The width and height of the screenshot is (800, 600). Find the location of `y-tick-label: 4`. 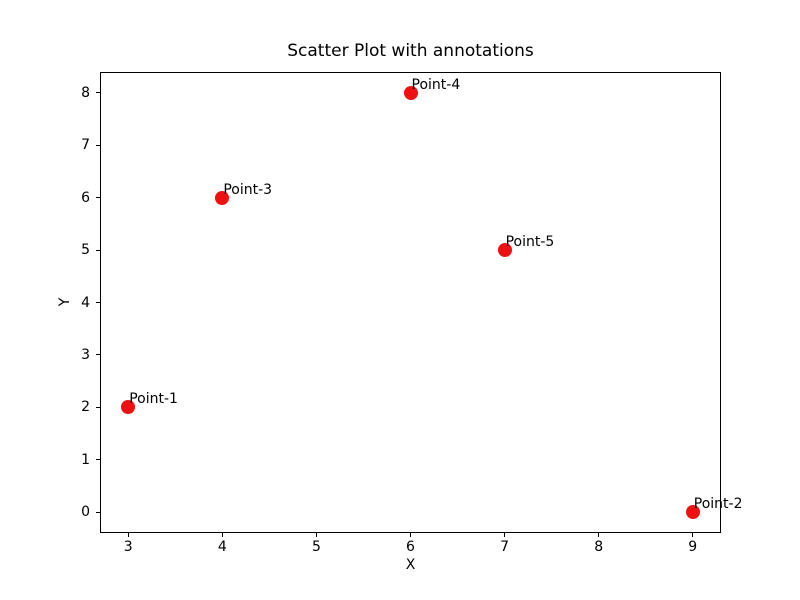

y-tick-label: 4 is located at coordinates (85, 302).